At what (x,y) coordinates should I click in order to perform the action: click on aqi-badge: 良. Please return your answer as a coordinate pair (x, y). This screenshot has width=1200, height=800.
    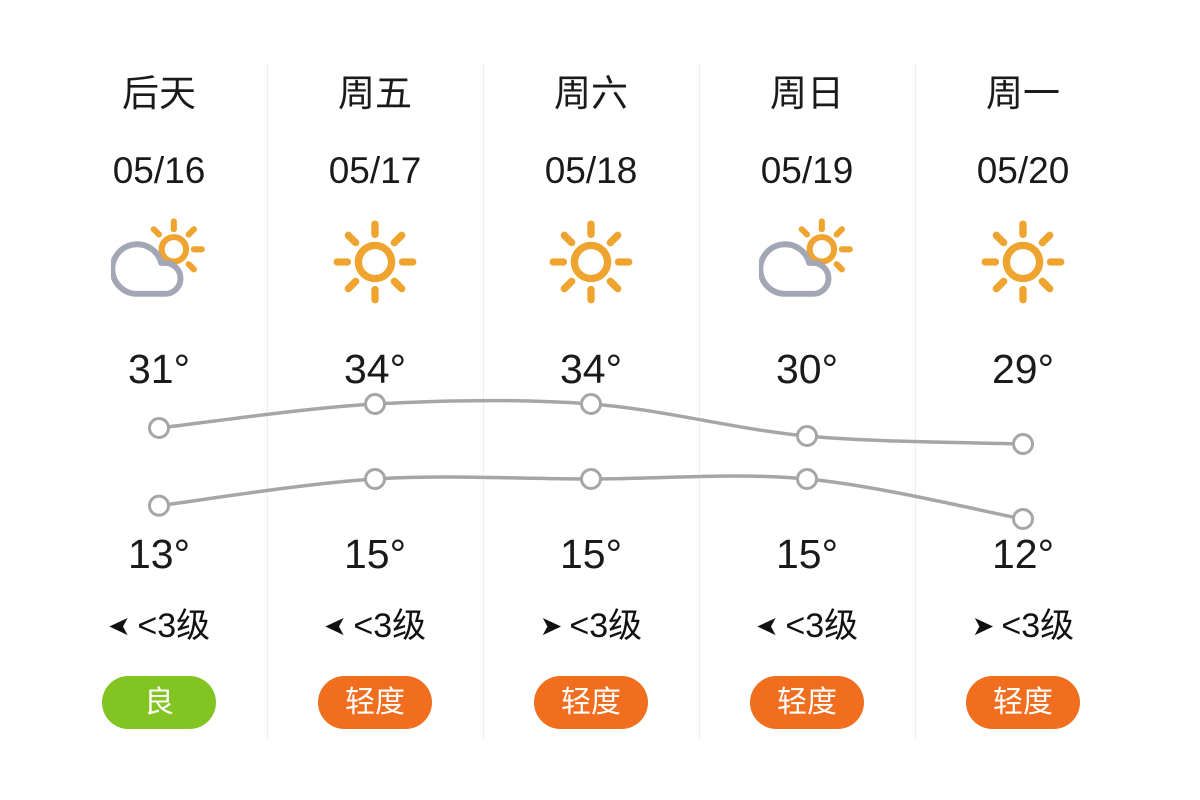
    Looking at the image, I should click on (159, 702).